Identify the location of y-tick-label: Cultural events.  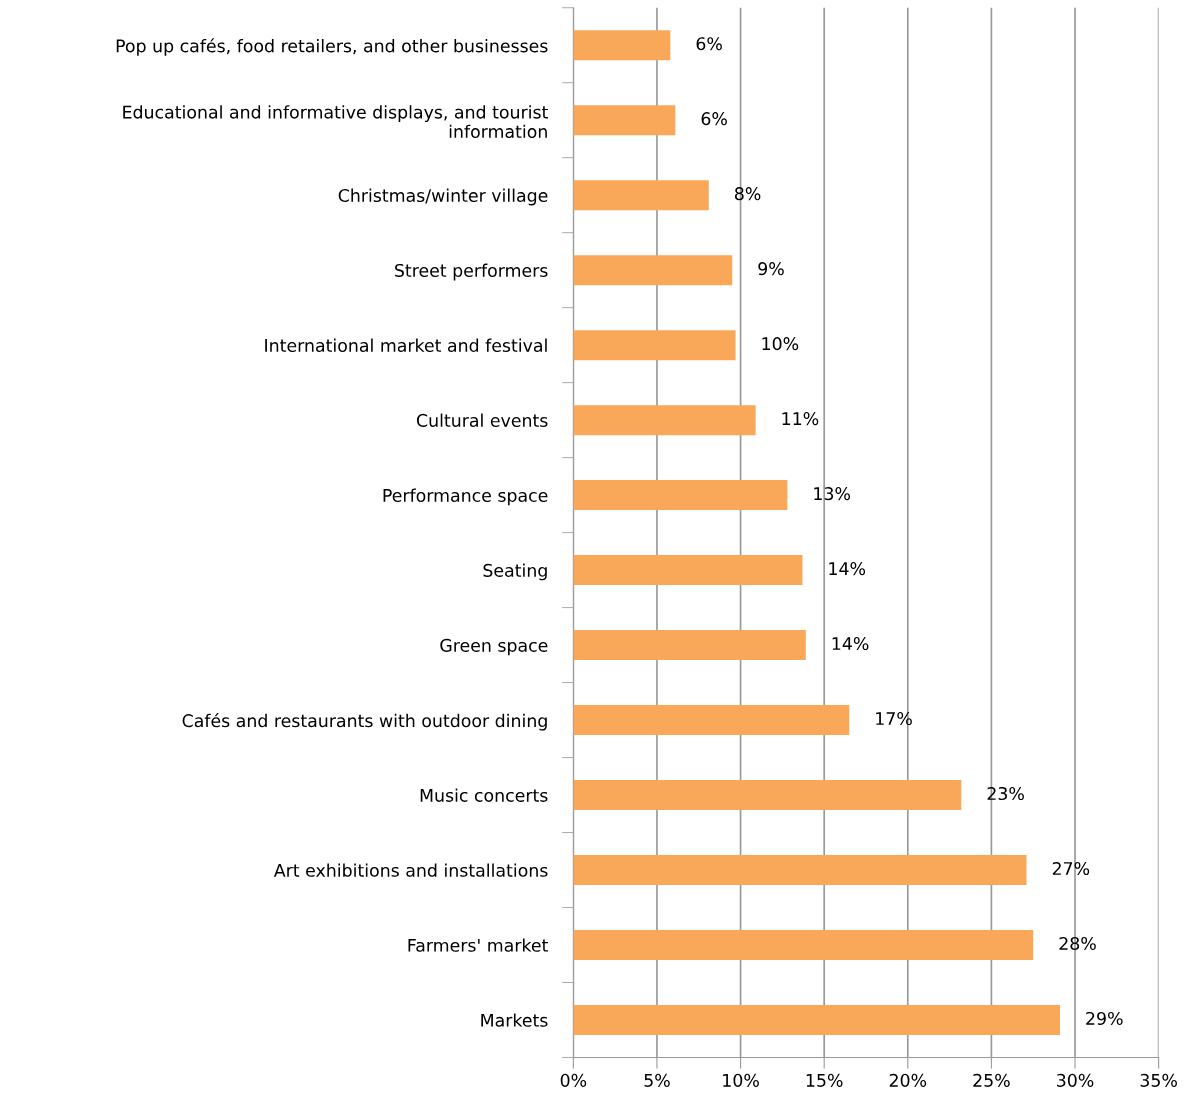
(482, 420).